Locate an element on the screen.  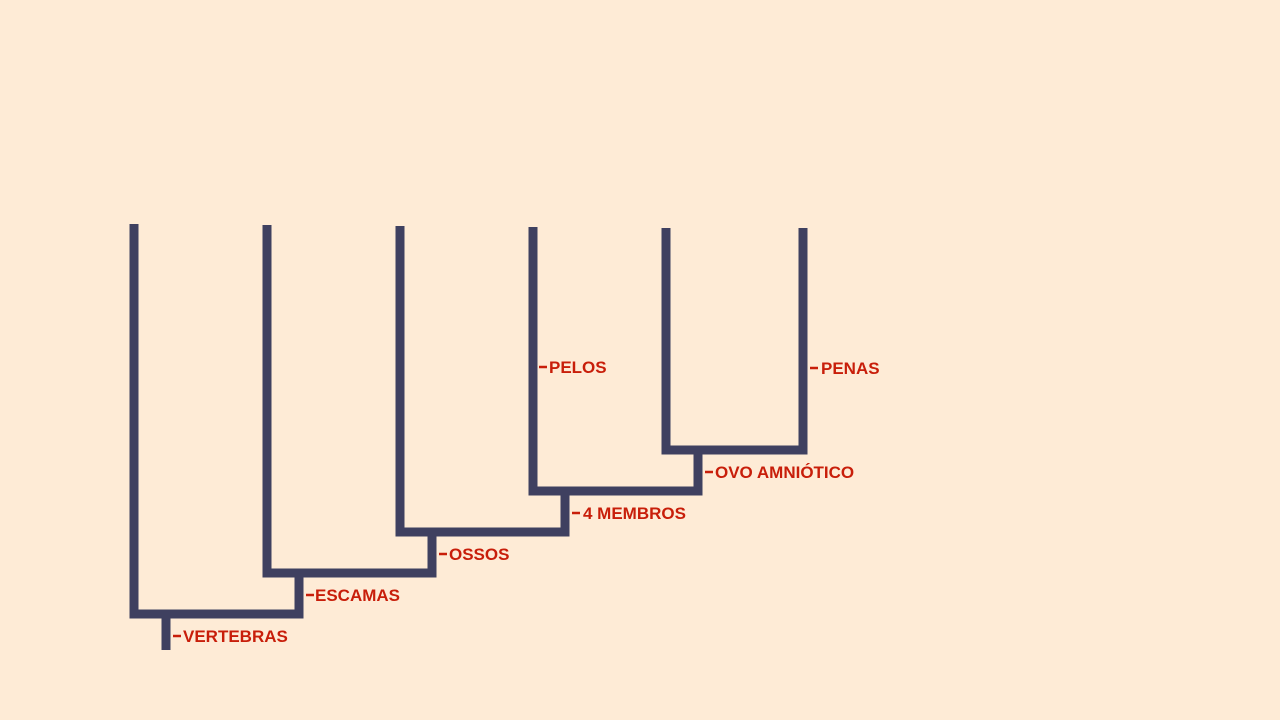
label-vertebras: VERTEBRAS is located at coordinates (235, 636).